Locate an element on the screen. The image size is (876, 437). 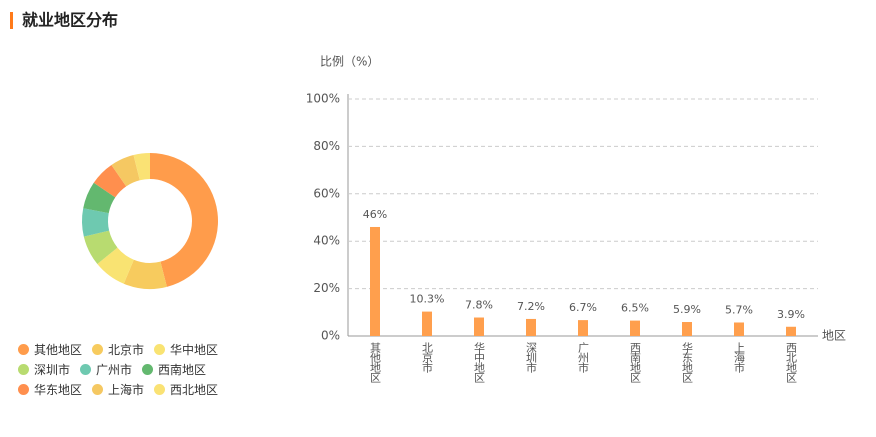
y-tick-label: 100% is located at coordinates (323, 99).